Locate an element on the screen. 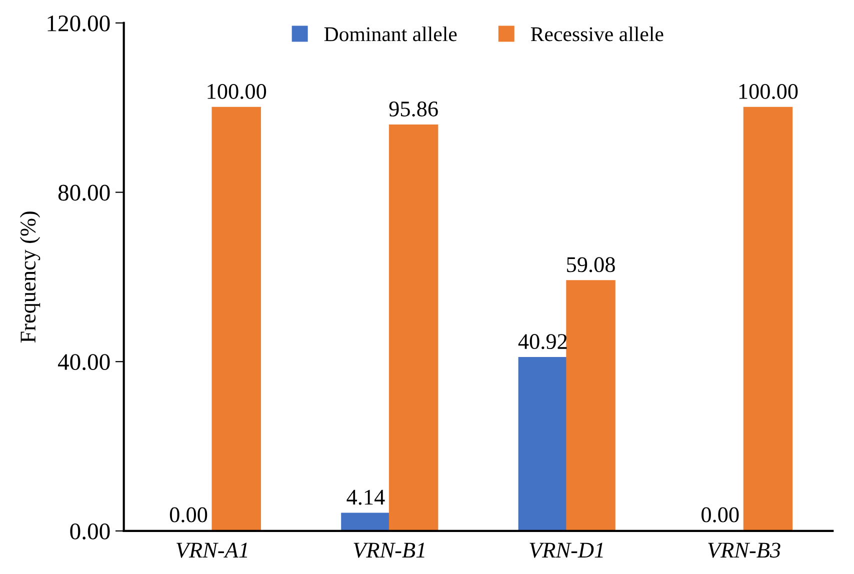 The width and height of the screenshot is (854, 574). y-tick-label: 120.00 is located at coordinates (79, 23).